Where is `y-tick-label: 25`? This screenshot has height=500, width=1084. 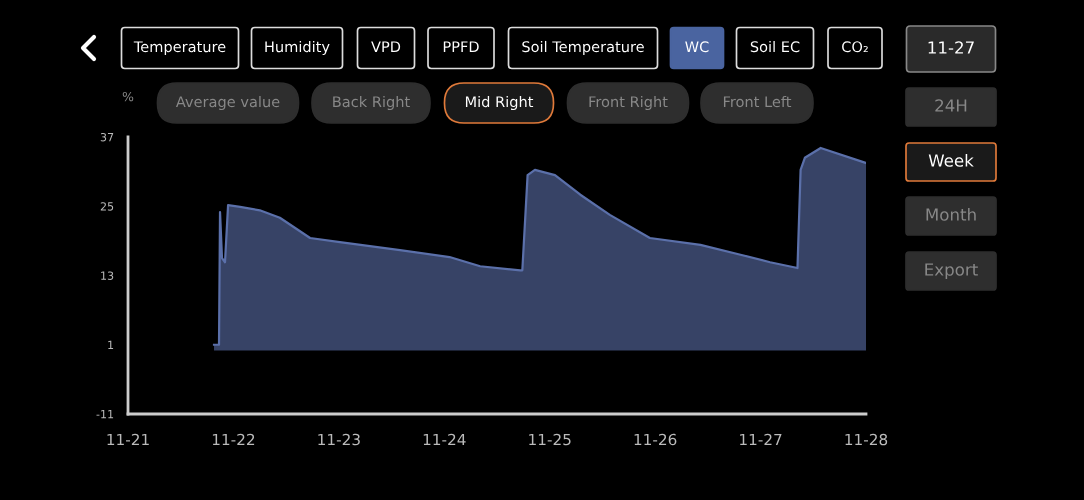
y-tick-label: 25 is located at coordinates (107, 206).